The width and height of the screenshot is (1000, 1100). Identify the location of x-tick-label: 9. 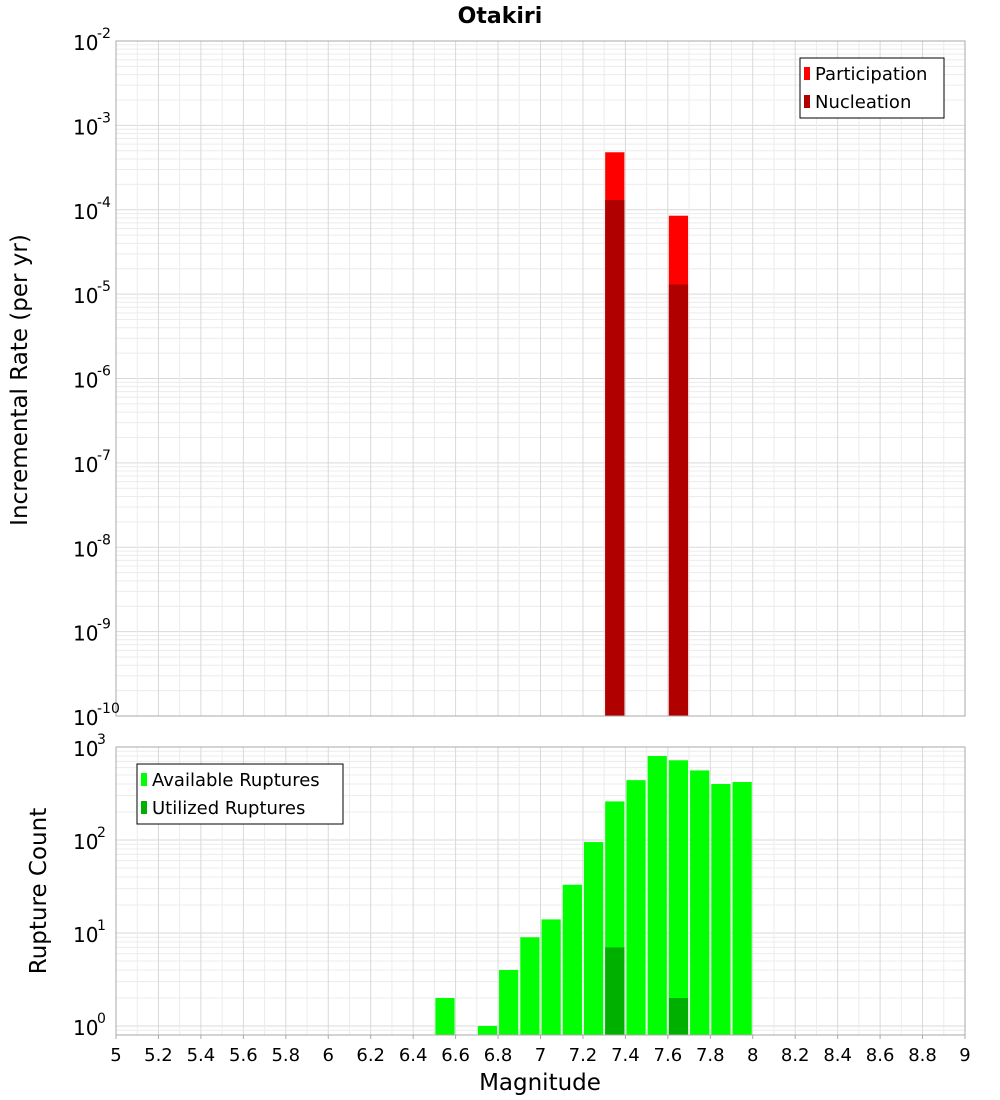
(964, 1055).